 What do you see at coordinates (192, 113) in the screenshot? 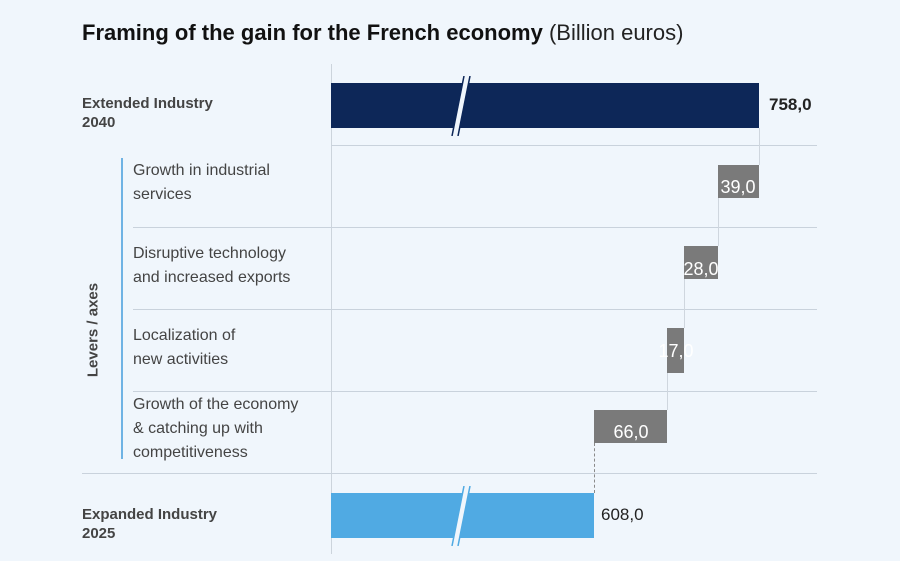
I see `row-label-extended-industry-2040: Extended Industry 2040` at bounding box center [192, 113].